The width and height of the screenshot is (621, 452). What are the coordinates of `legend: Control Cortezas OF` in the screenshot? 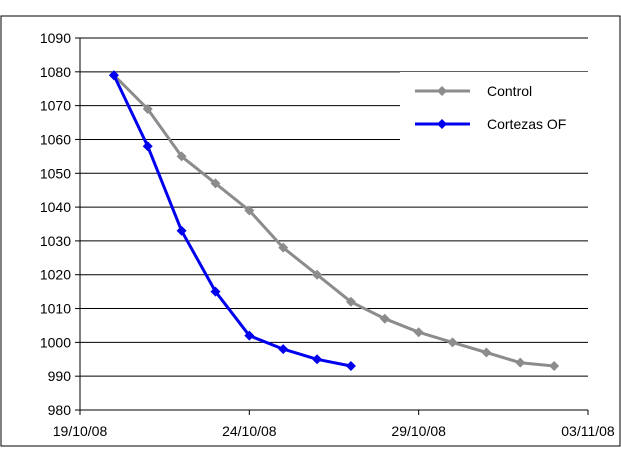 It's located at (494, 113).